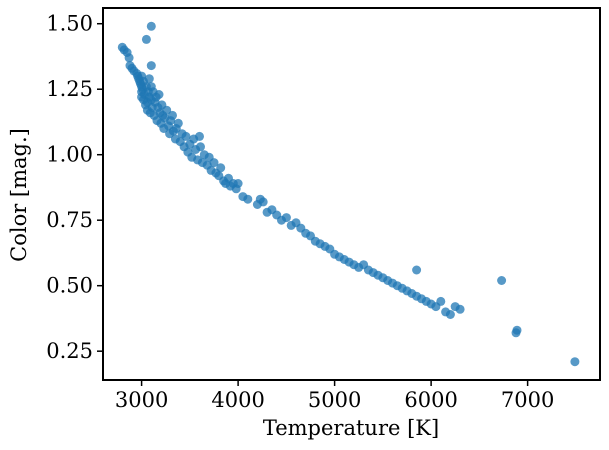  I want to click on x-axis-label: Temperature [K], so click(351, 428).